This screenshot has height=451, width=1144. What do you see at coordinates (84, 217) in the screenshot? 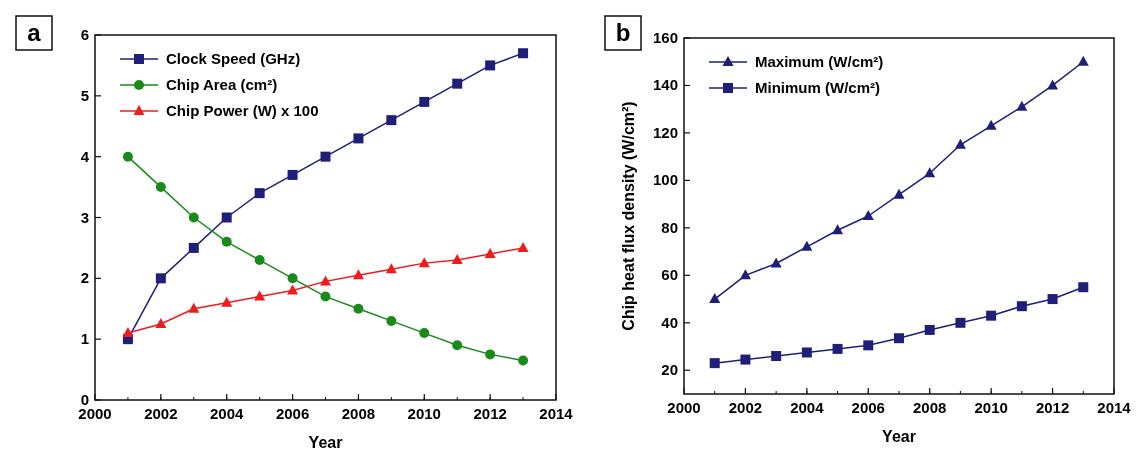
I see `y-tick-label: 3` at bounding box center [84, 217].